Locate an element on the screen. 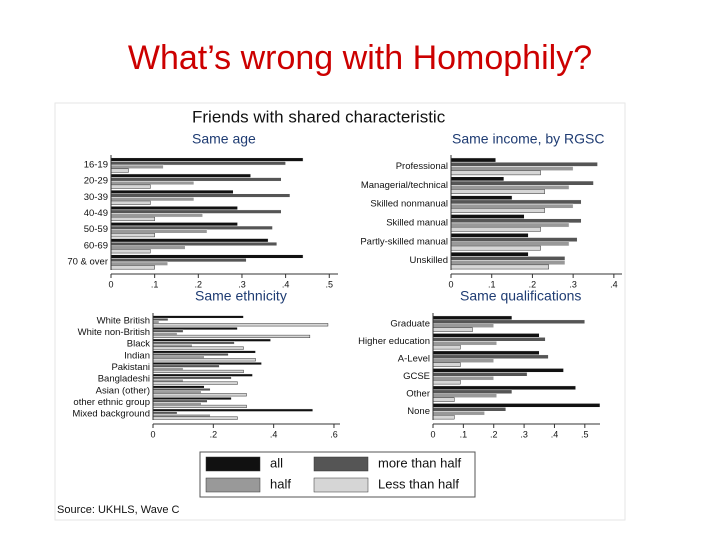 The height and width of the screenshot is (540, 720). category-label: Skilled manual is located at coordinates (417, 222).